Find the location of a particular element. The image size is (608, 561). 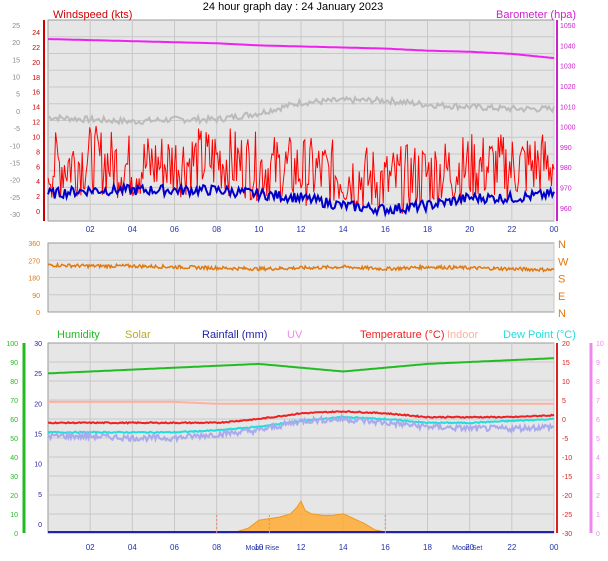

x-tick-label: 08 is located at coordinates (216, 547).